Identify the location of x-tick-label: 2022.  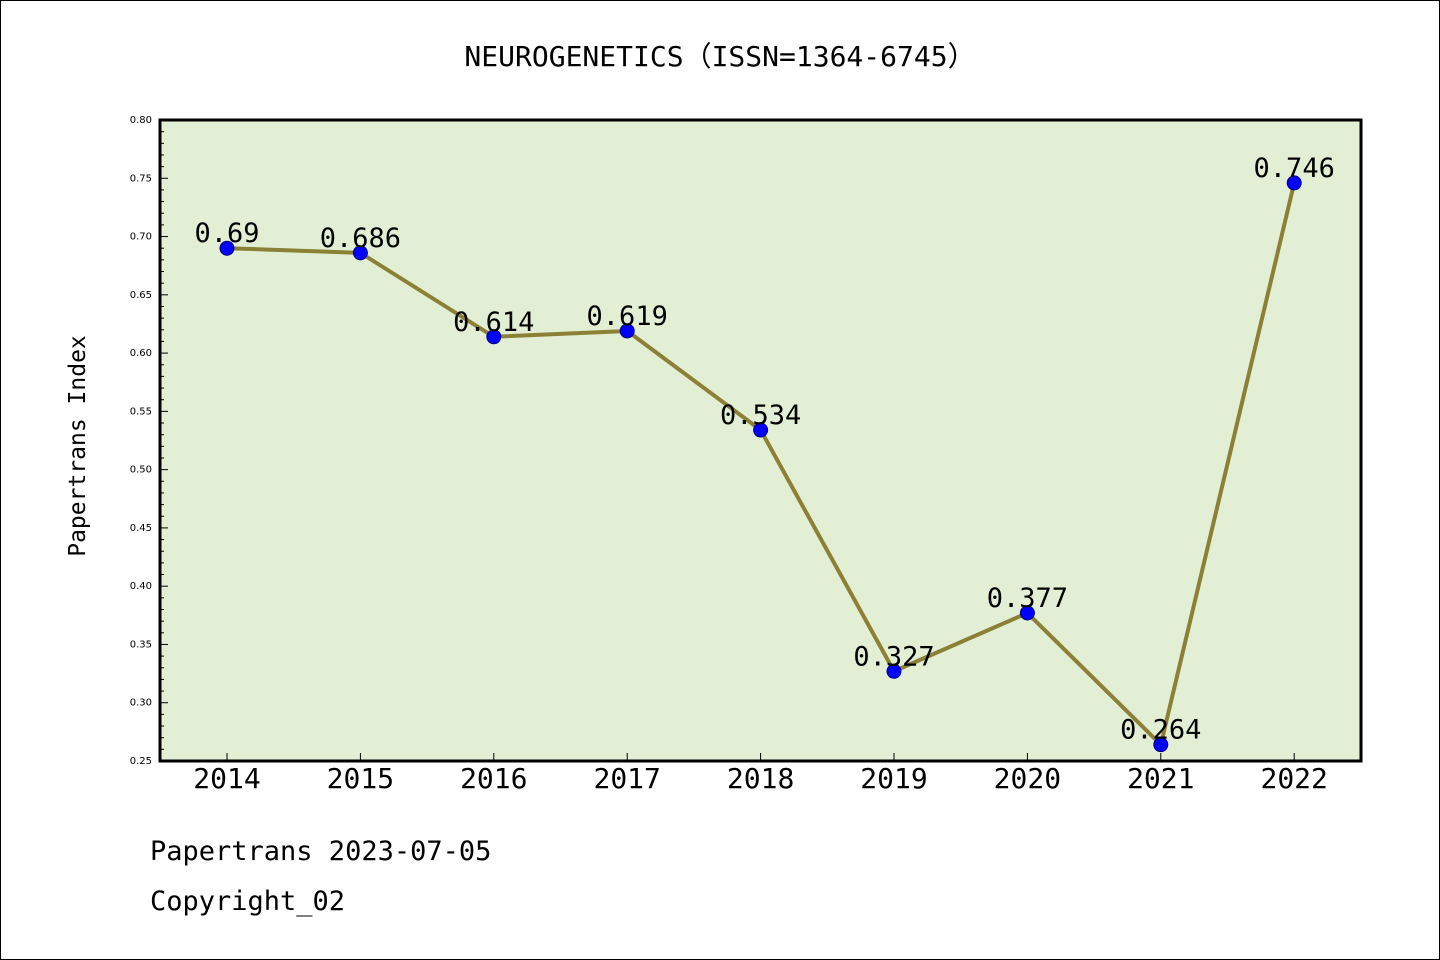
(1293, 778).